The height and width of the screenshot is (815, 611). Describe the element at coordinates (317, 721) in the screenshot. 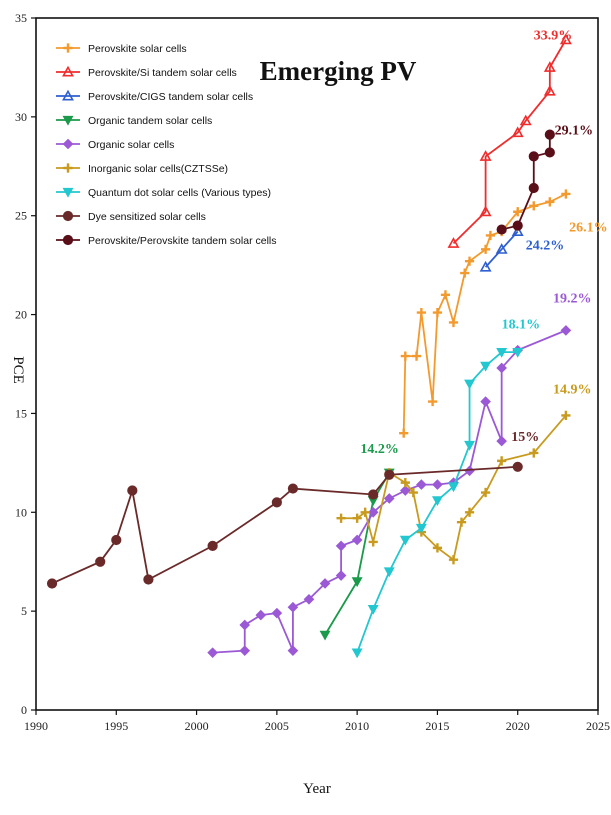

I see `x-axis: 1990 1995 2000 2005 2010 2015 2020 2025` at that location.